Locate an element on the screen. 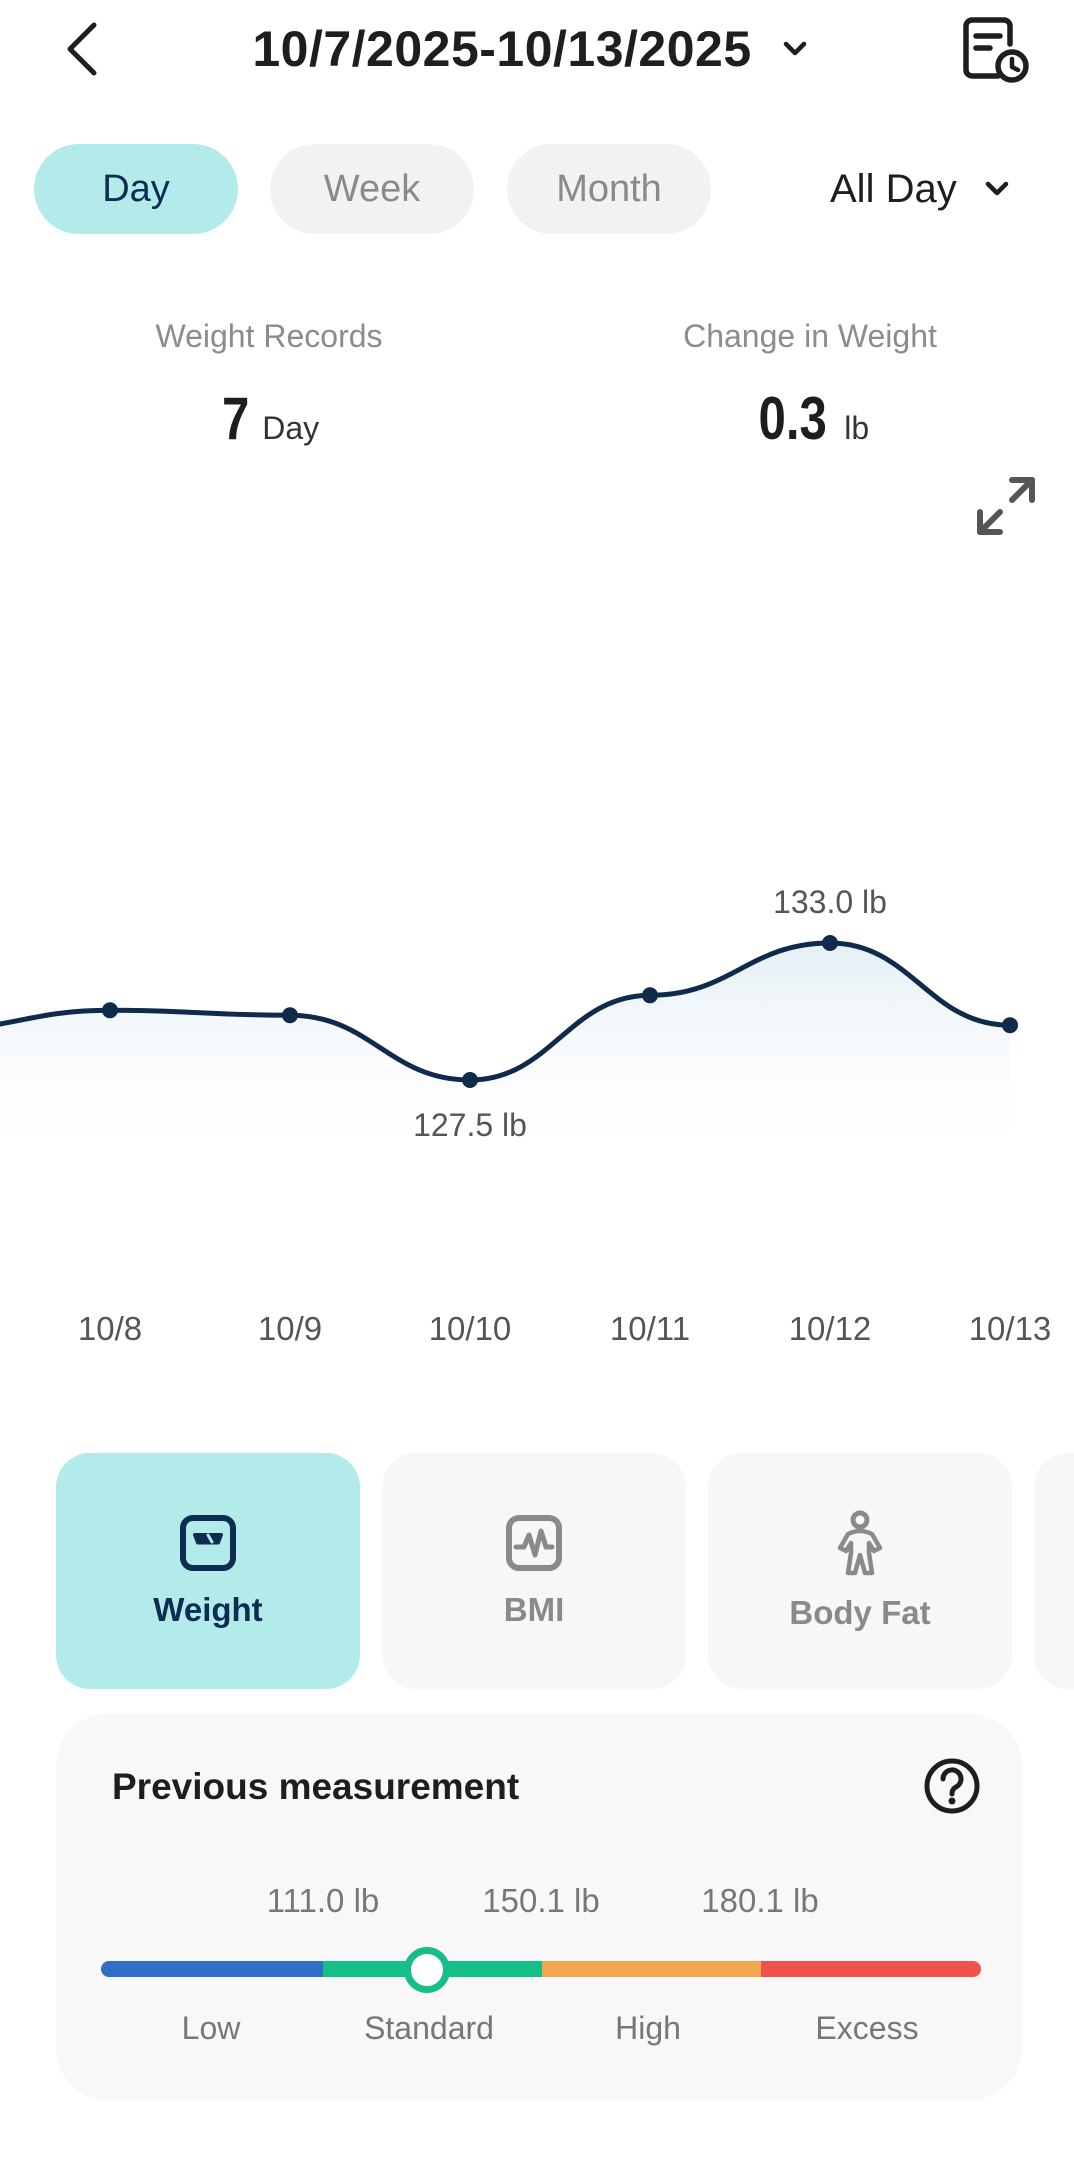 The image size is (1074, 2166). change-in-weight-value: 0.3 lb is located at coordinates (810, 418).